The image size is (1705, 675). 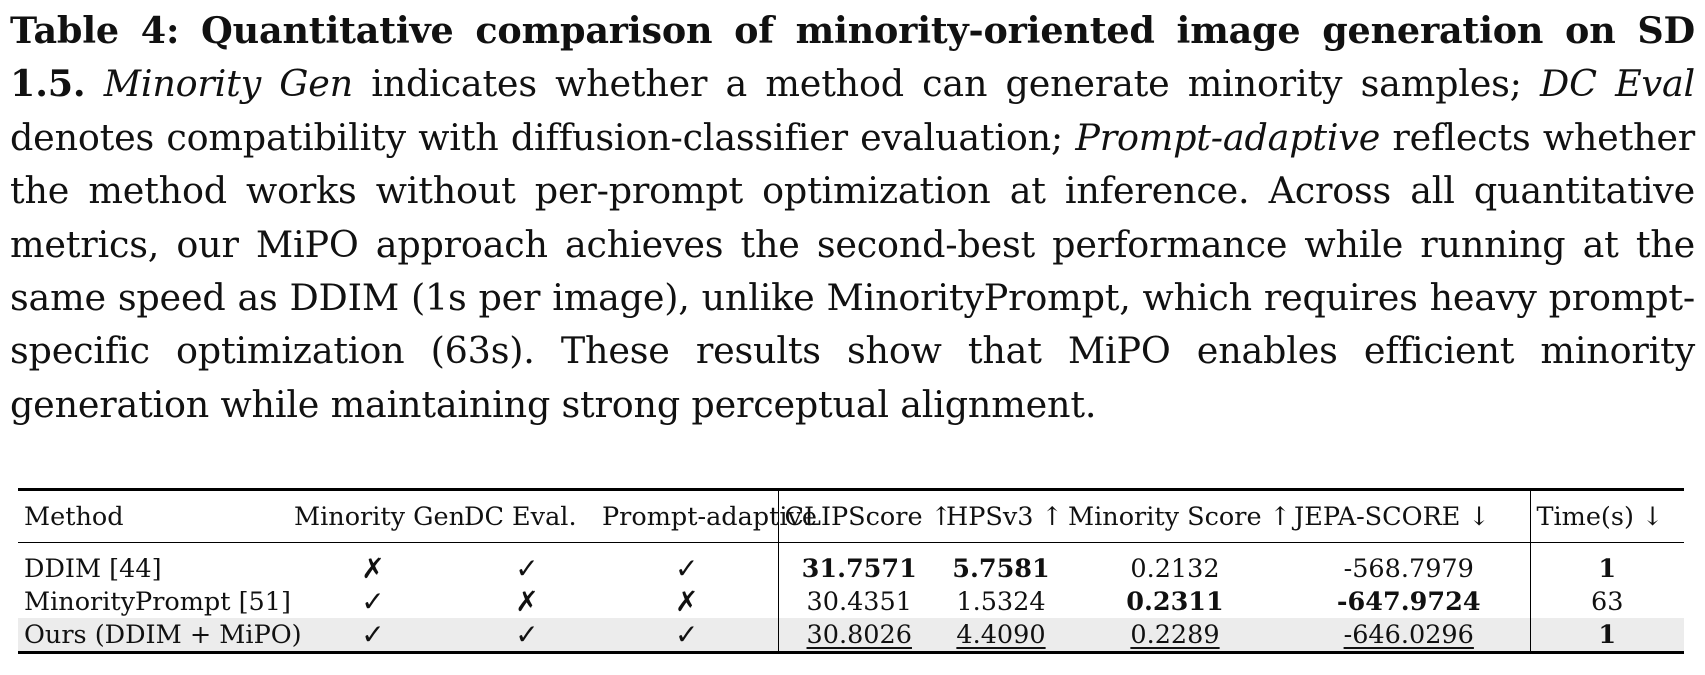 What do you see at coordinates (858, 563) in the screenshot?
I see `cell-clipscore: 31.7571` at bounding box center [858, 563].